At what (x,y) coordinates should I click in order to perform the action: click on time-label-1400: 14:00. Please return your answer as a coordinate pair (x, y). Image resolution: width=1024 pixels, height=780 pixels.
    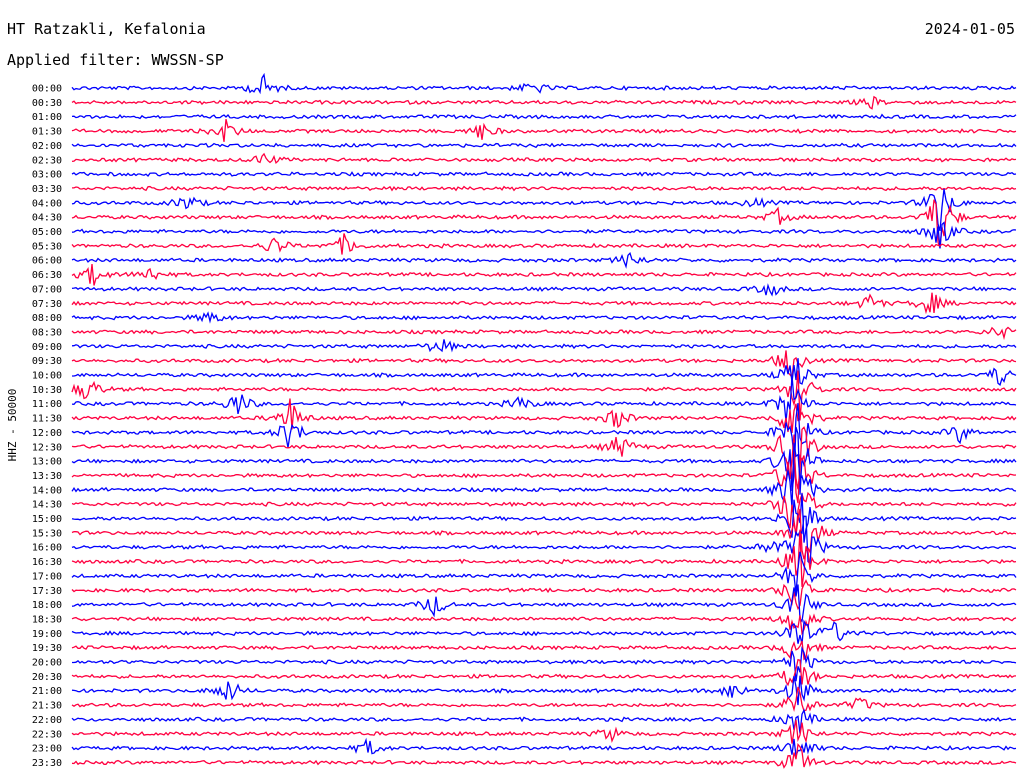
    Looking at the image, I should click on (47, 490).